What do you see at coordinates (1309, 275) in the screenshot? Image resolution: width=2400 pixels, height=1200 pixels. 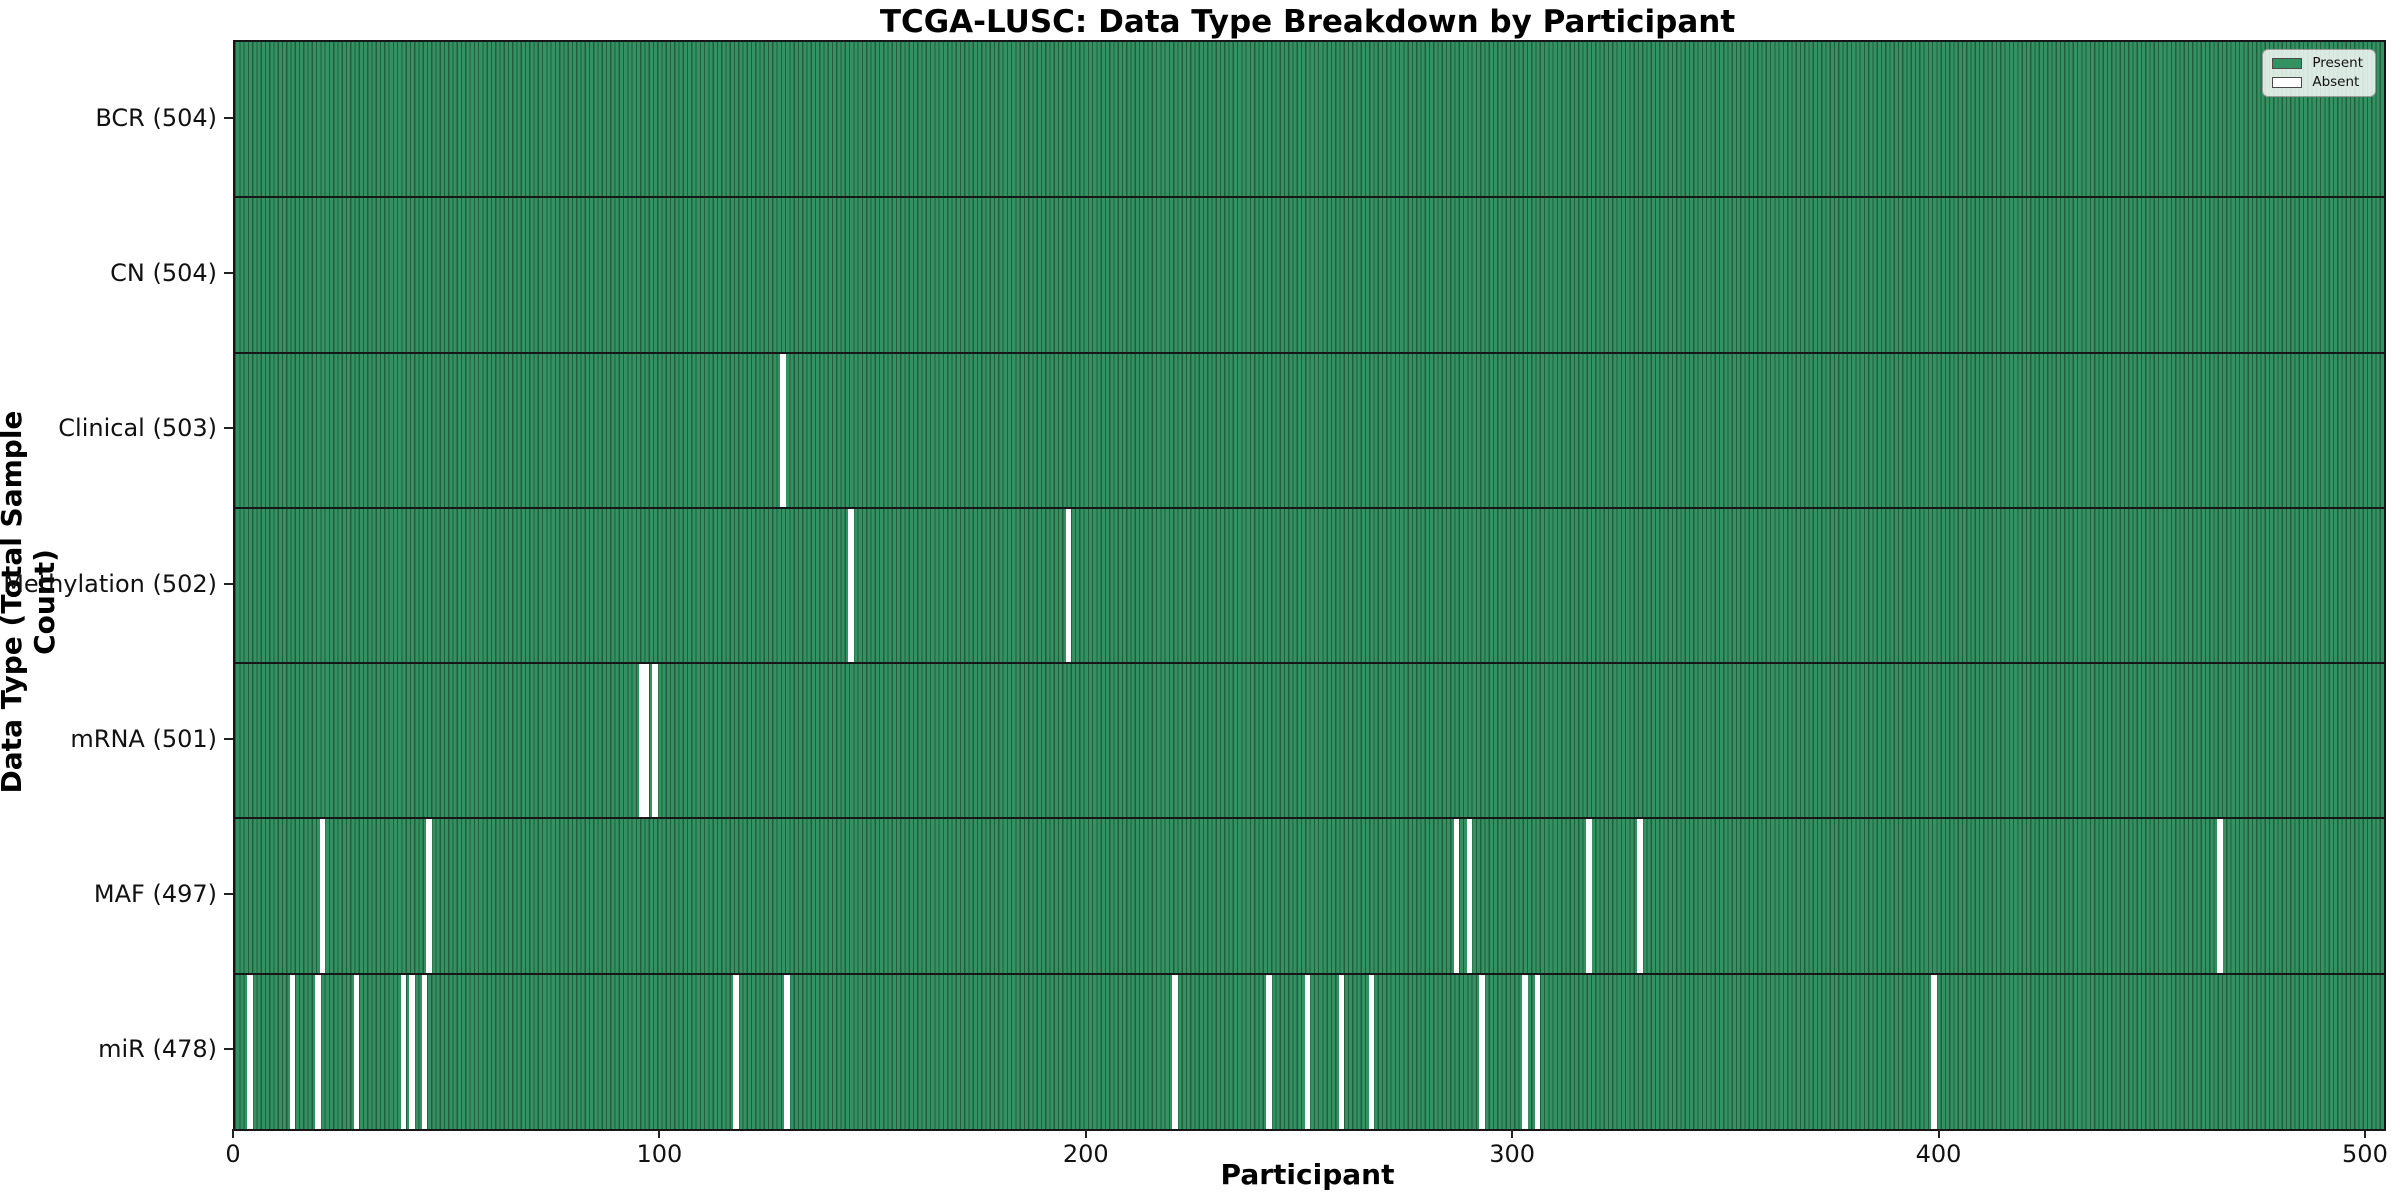 I see `row-cn` at bounding box center [1309, 275].